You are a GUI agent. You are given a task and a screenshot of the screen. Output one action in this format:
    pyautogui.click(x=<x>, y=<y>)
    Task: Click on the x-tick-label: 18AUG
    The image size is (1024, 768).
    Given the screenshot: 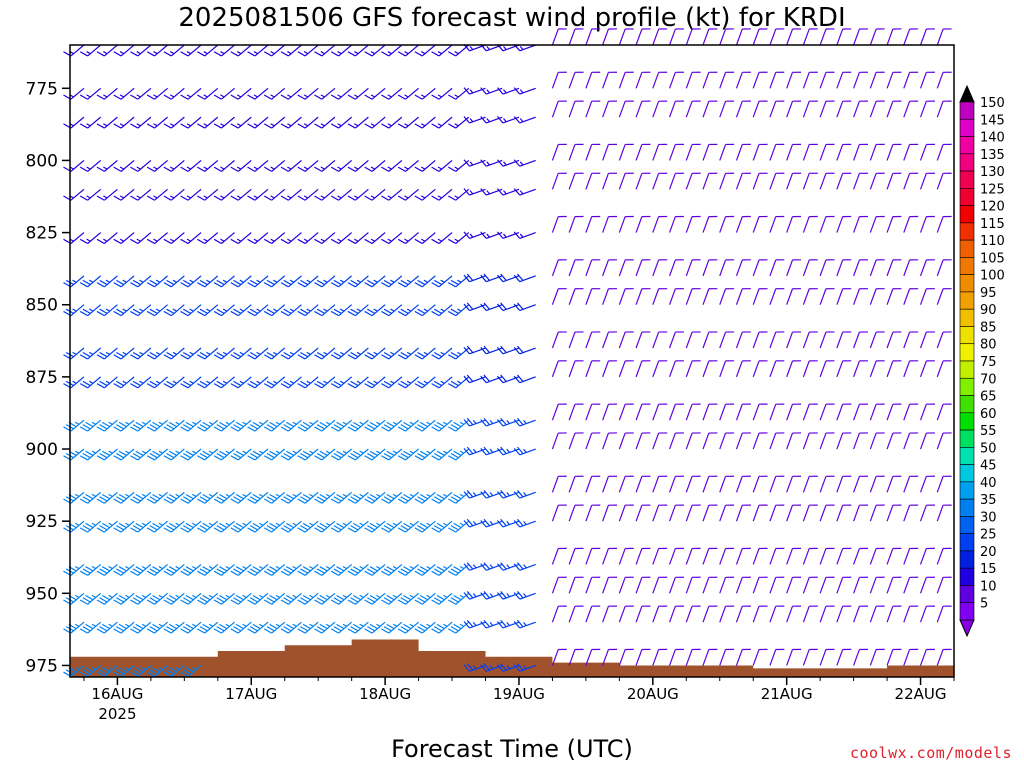 What is the action you would take?
    pyautogui.click(x=385, y=694)
    